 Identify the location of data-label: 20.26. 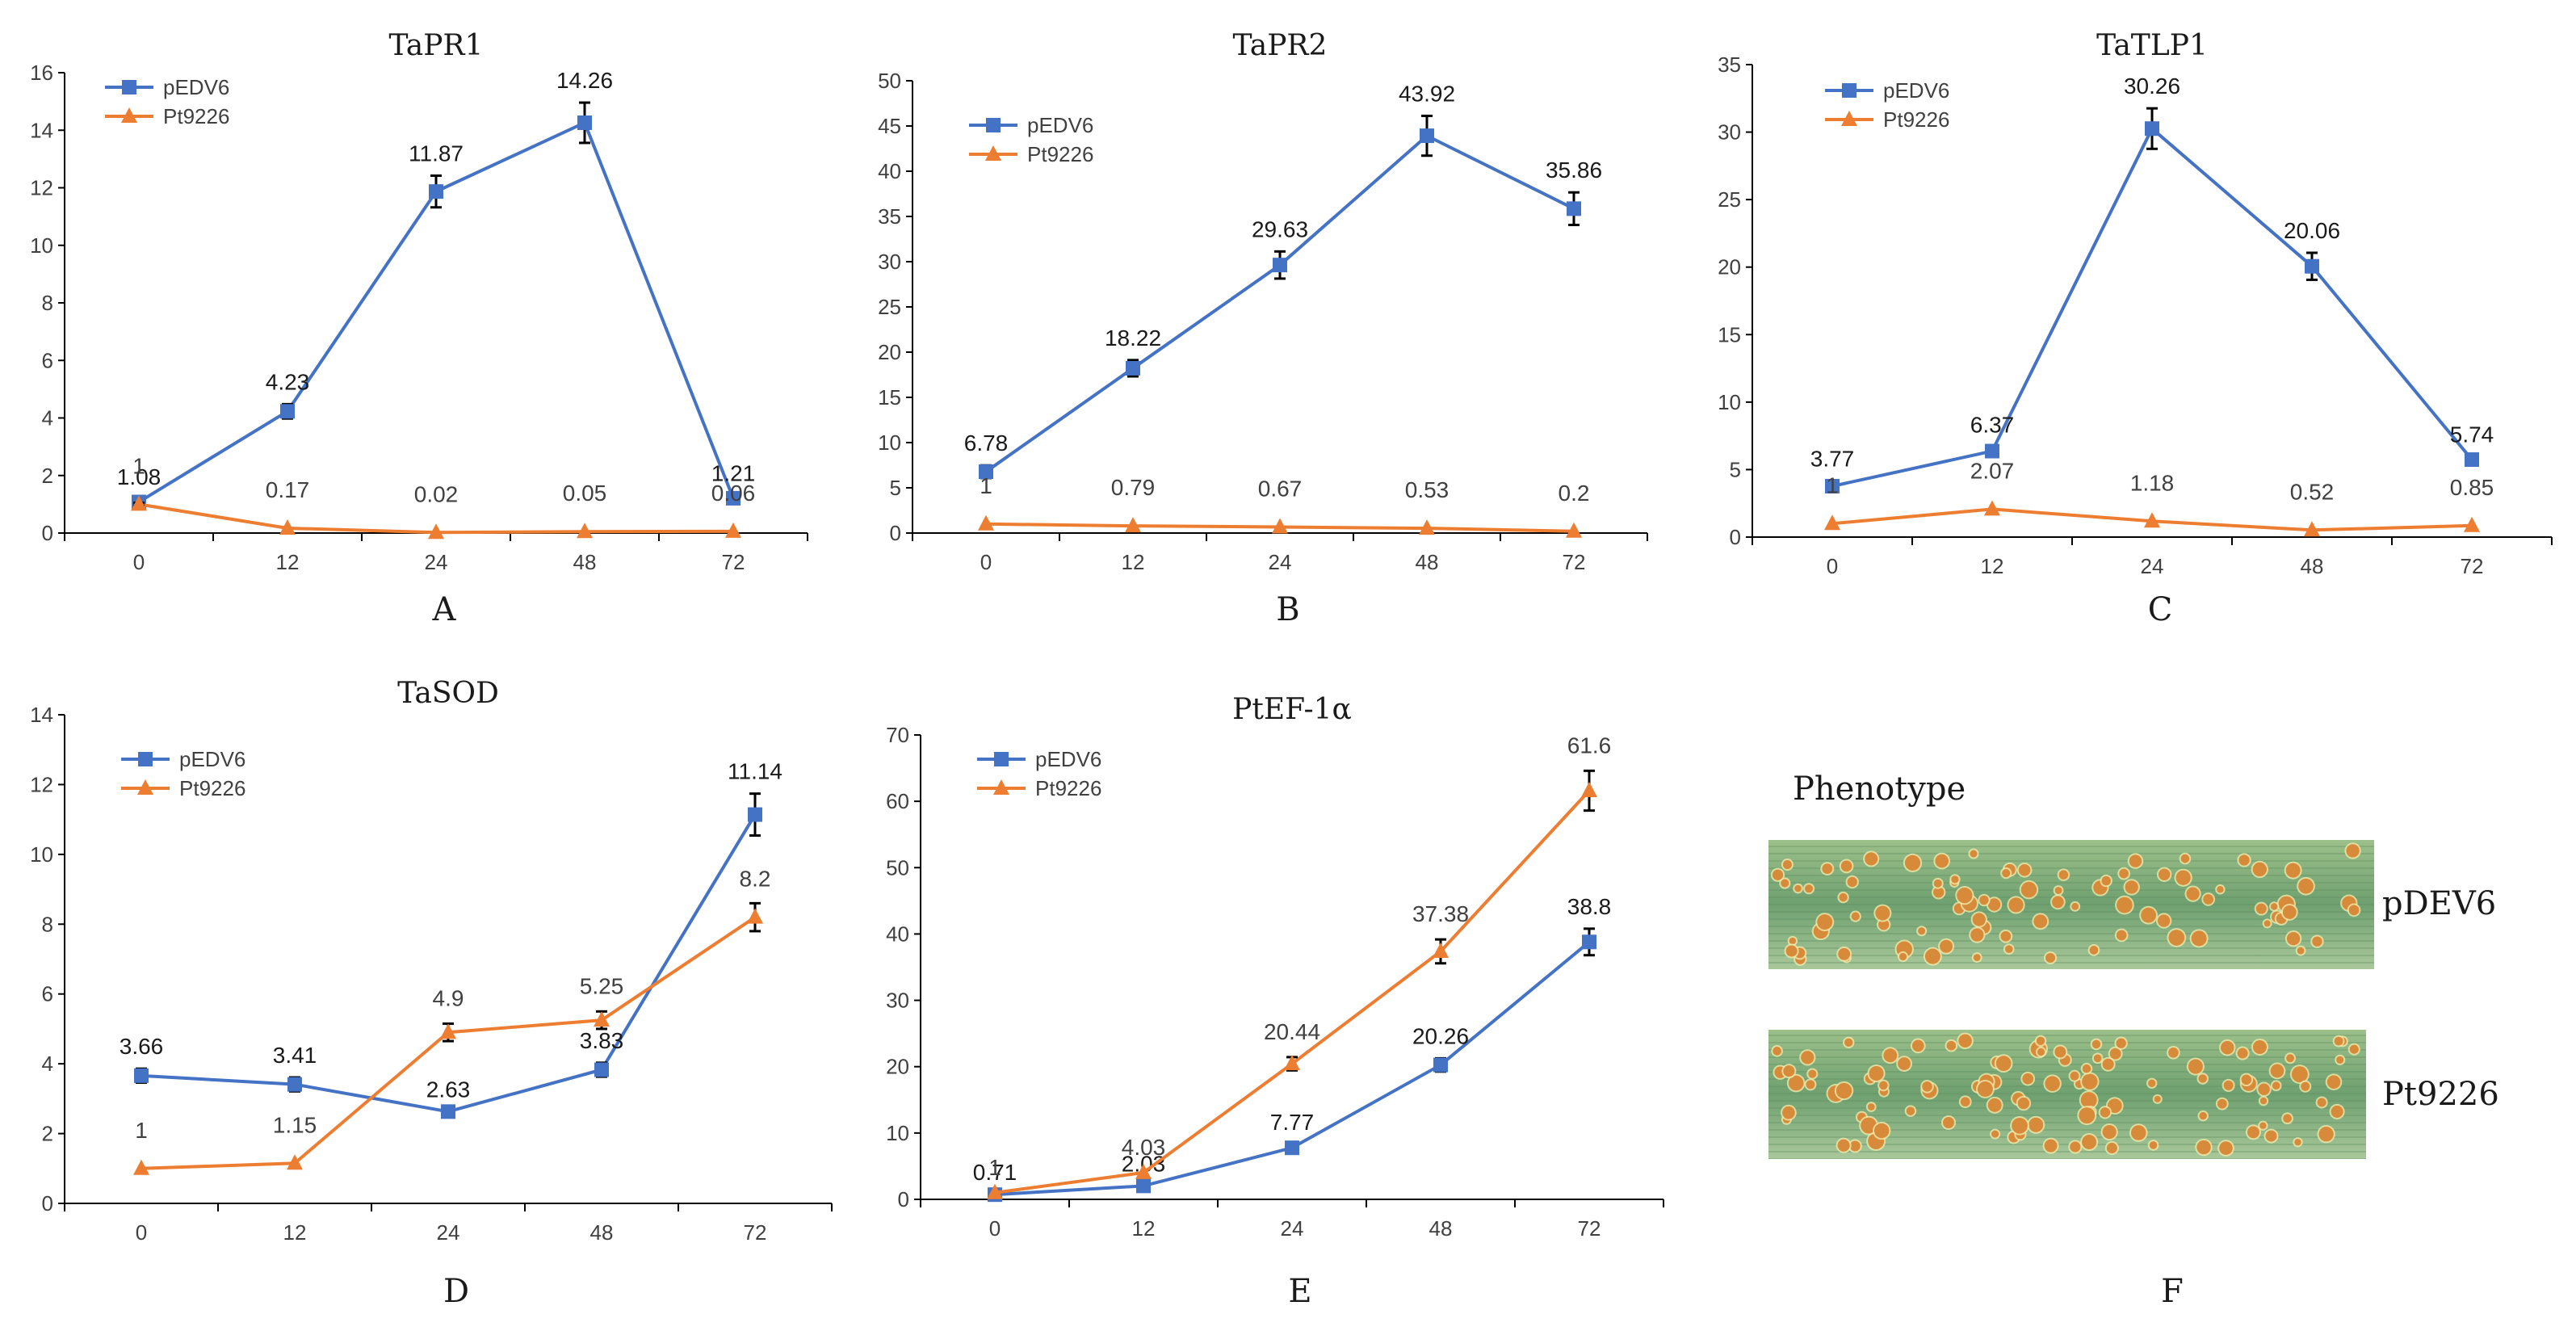
(1440, 1035).